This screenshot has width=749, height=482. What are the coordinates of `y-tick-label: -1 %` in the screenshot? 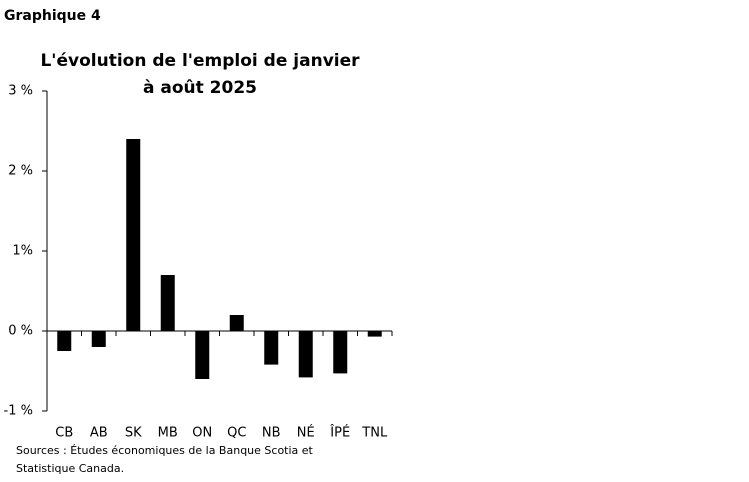 It's located at (18, 411).